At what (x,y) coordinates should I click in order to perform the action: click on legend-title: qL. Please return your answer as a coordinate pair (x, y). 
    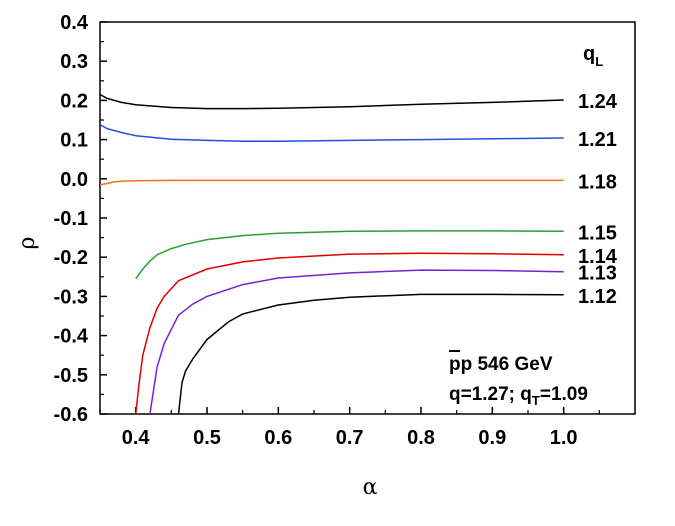
    Looking at the image, I should click on (593, 56).